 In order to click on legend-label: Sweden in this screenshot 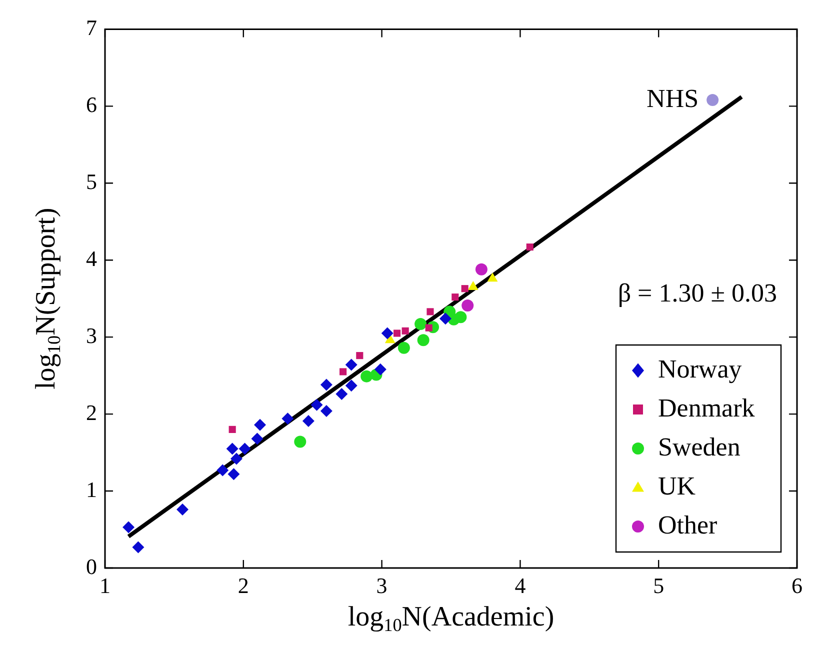, I will do `click(699, 447)`.